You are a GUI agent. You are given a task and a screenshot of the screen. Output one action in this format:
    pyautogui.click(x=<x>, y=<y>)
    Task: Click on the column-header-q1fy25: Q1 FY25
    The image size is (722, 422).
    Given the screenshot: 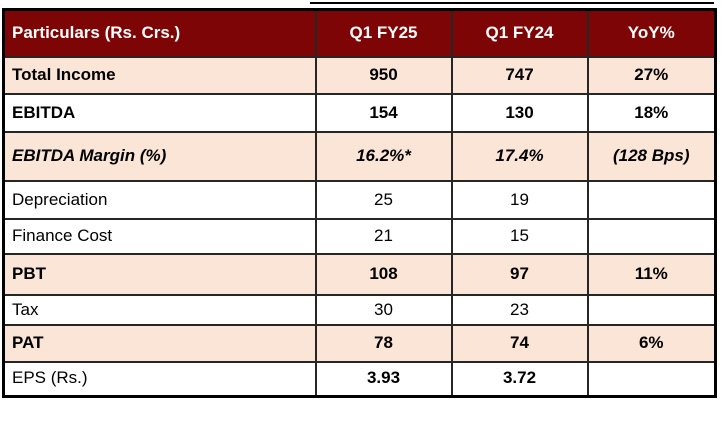 What is the action you would take?
    pyautogui.click(x=383, y=33)
    